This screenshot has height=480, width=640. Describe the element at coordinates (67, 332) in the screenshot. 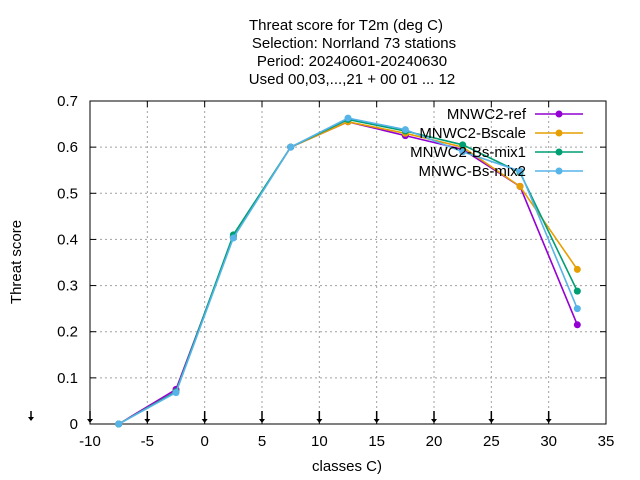

I see `y-tick-label: 0.2` at that location.